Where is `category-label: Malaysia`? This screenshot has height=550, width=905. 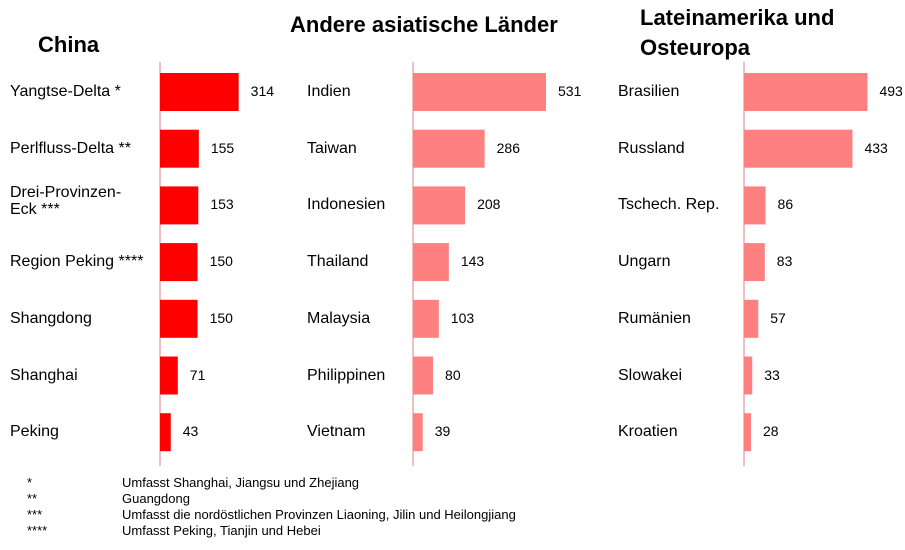
category-label: Malaysia is located at coordinates (339, 318).